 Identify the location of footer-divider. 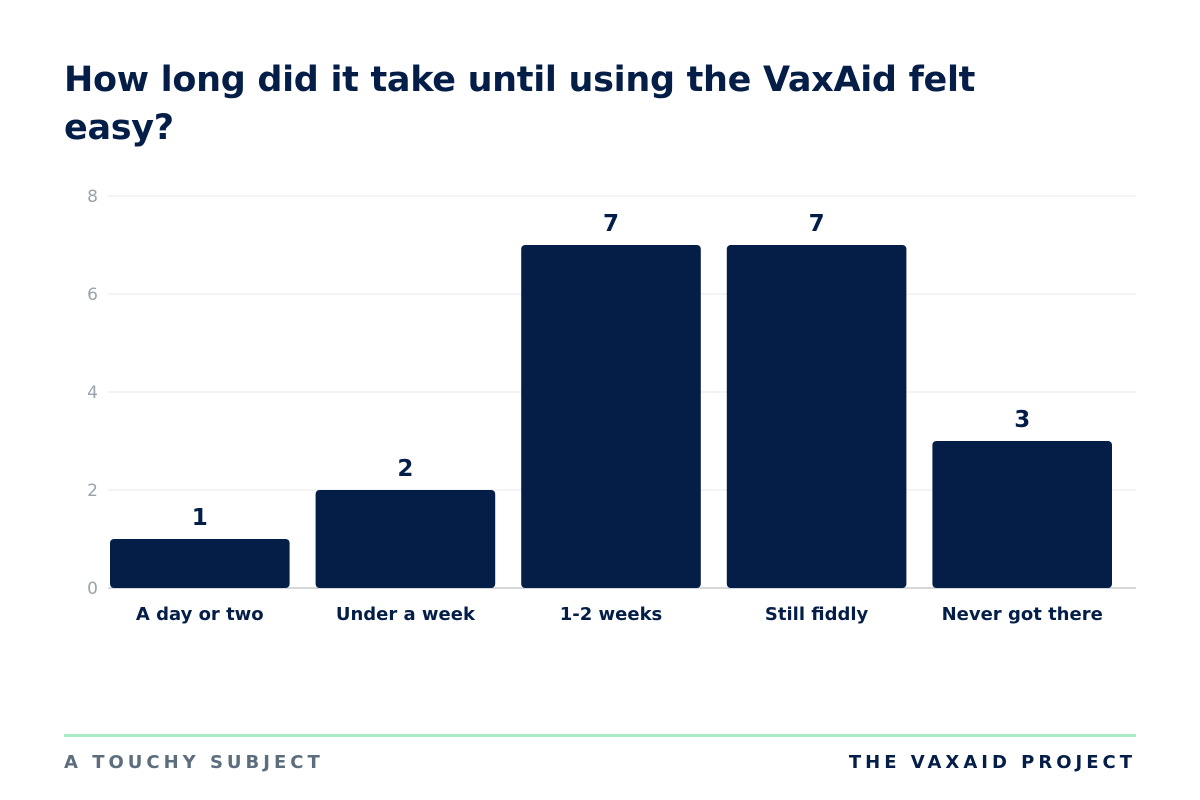
(600, 735).